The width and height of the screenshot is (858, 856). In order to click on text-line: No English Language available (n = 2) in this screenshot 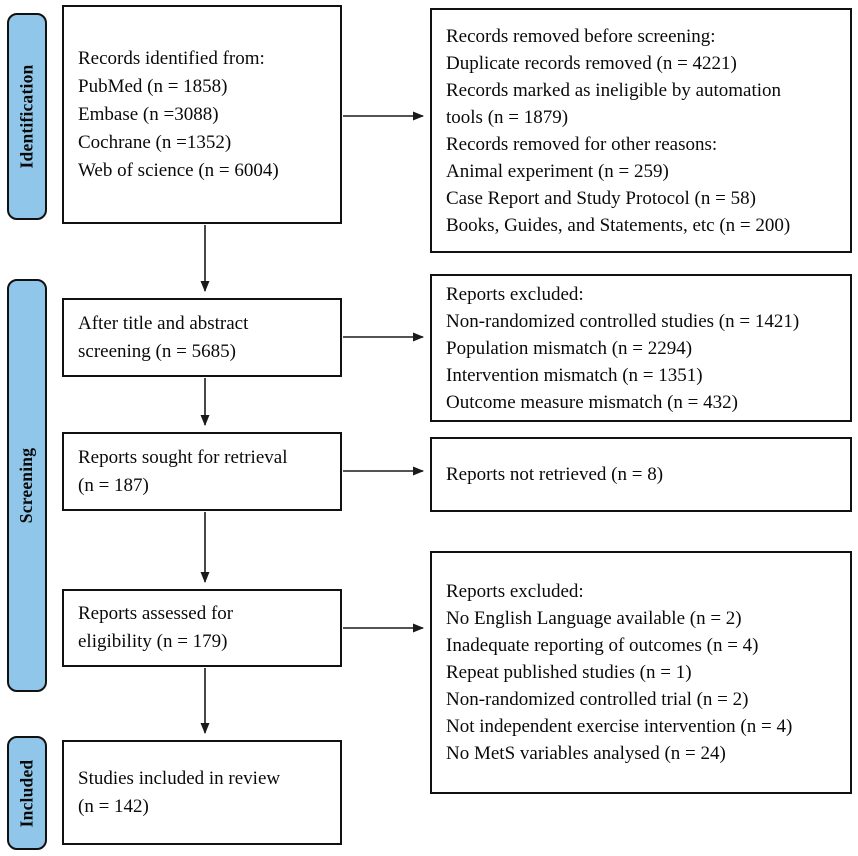, I will do `click(594, 618)`.